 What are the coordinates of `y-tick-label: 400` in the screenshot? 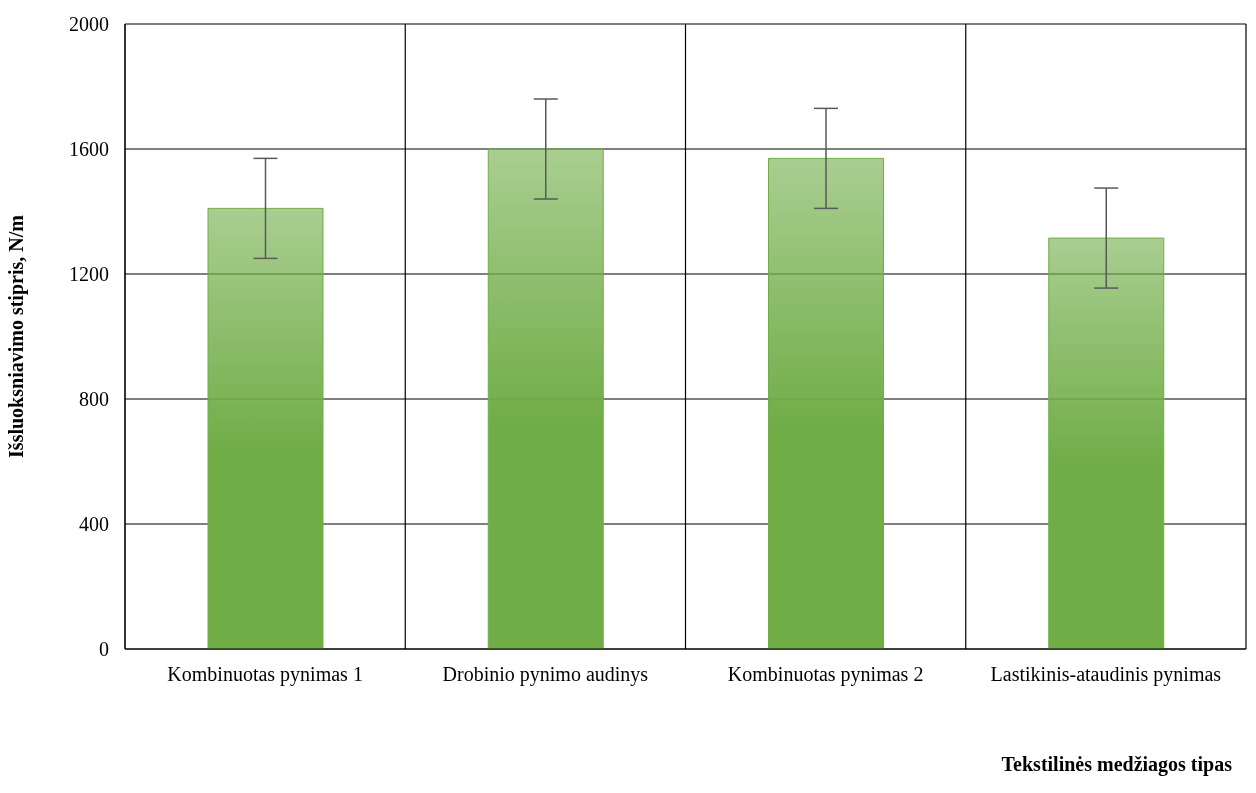 It's located at (94, 524).